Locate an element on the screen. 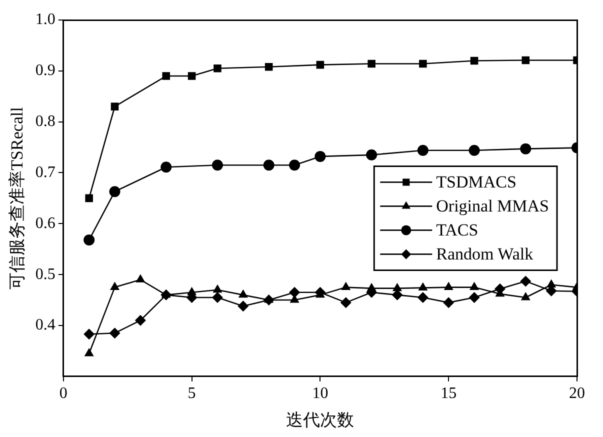  x-tick-label: 5 is located at coordinates (192, 393).